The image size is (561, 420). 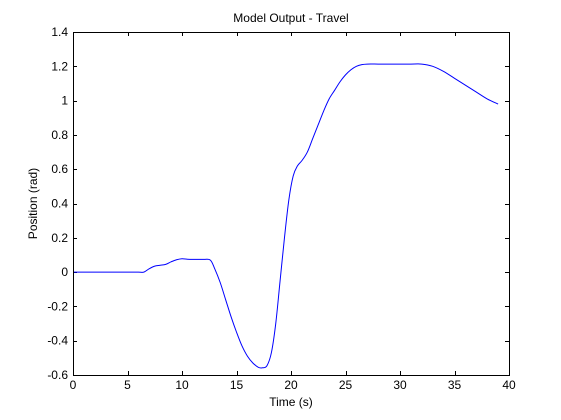 I want to click on x-tick-label: 15, so click(x=237, y=385).